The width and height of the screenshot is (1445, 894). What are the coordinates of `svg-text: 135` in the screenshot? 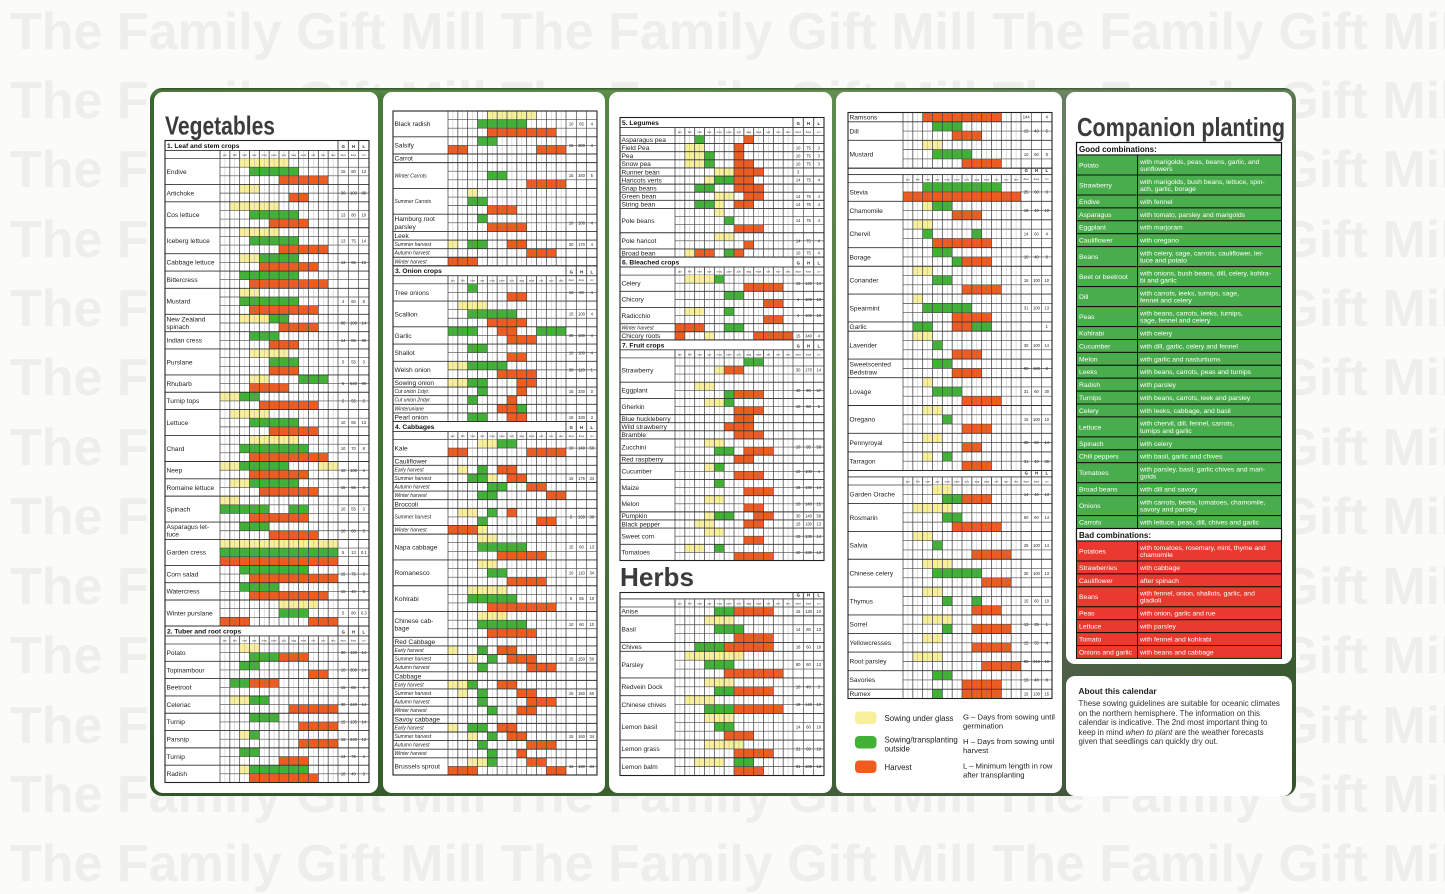 It's located at (354, 721).